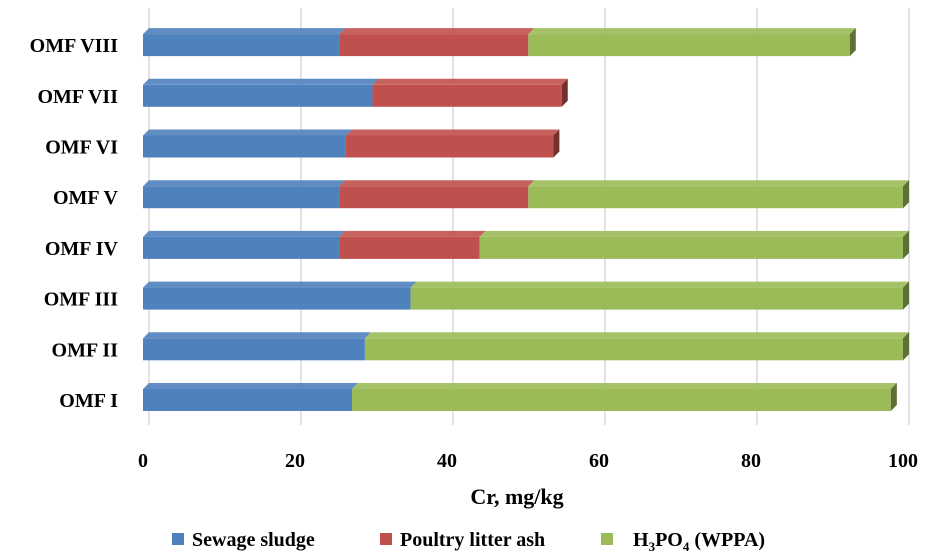  What do you see at coordinates (143, 461) in the screenshot?
I see `x-tick-label: 0` at bounding box center [143, 461].